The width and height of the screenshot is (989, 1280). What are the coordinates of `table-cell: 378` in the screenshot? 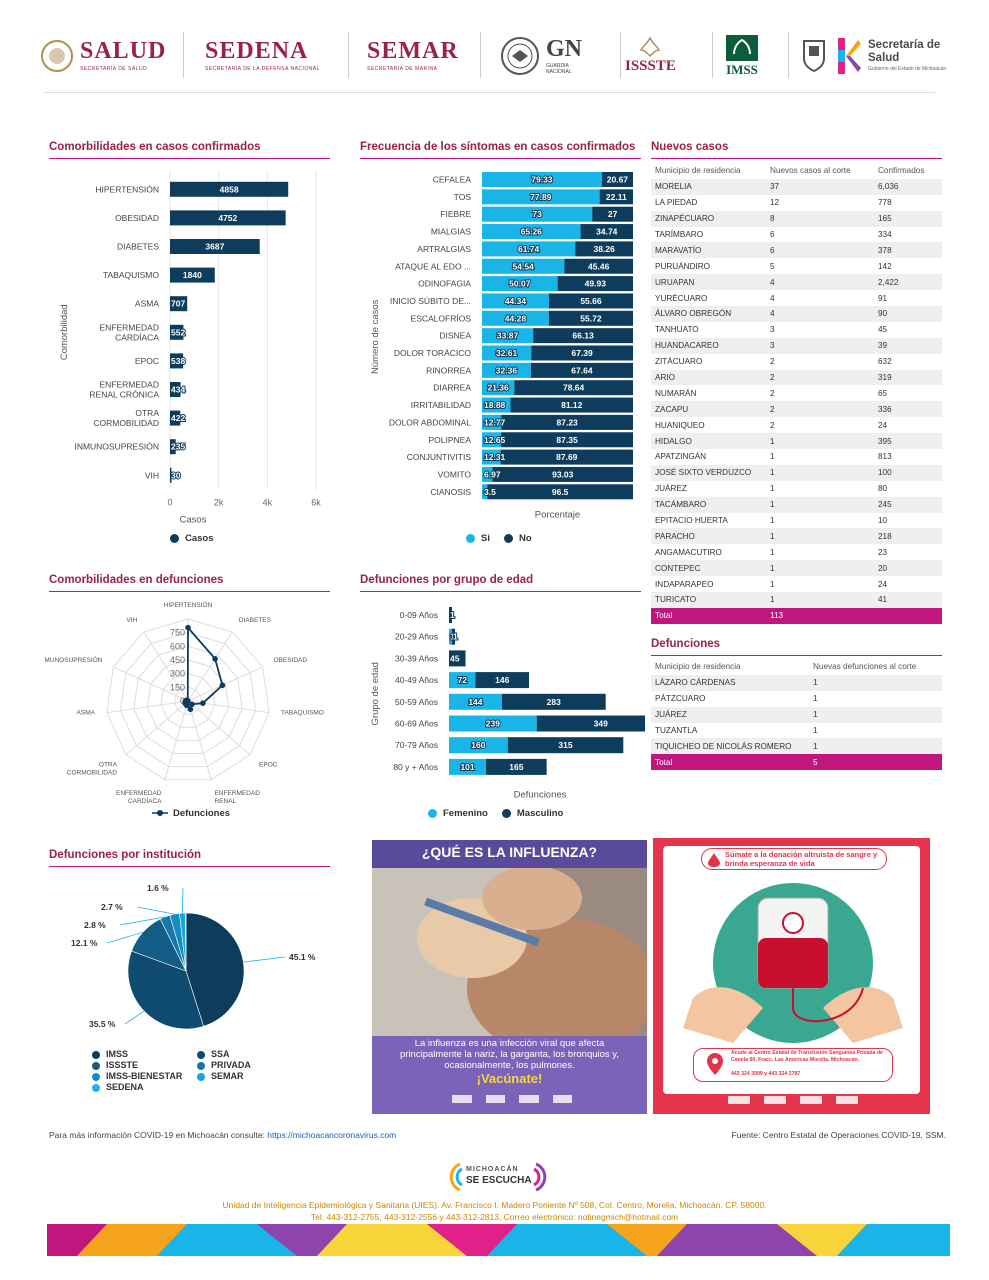 It's located at (908, 250).